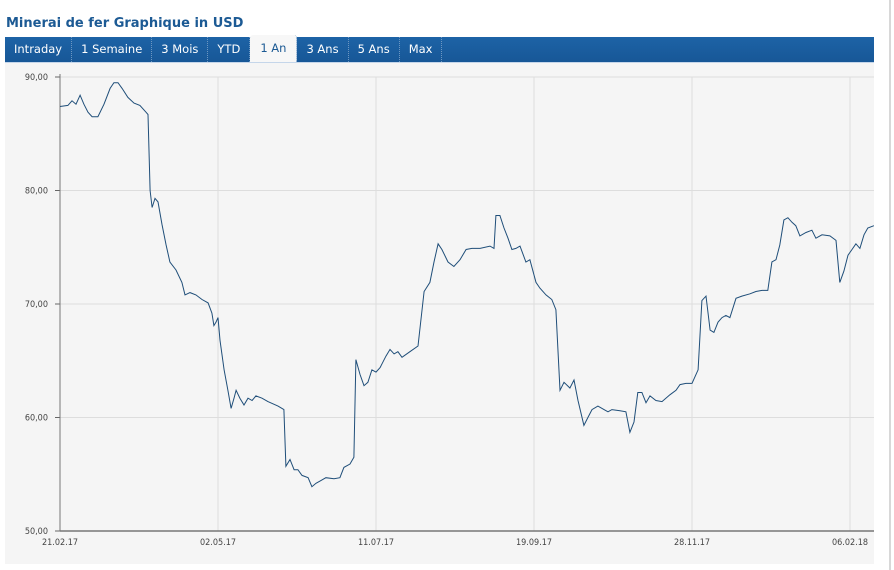  Describe the element at coordinates (39, 49) in the screenshot. I see `tab-intraday: Intraday` at that location.